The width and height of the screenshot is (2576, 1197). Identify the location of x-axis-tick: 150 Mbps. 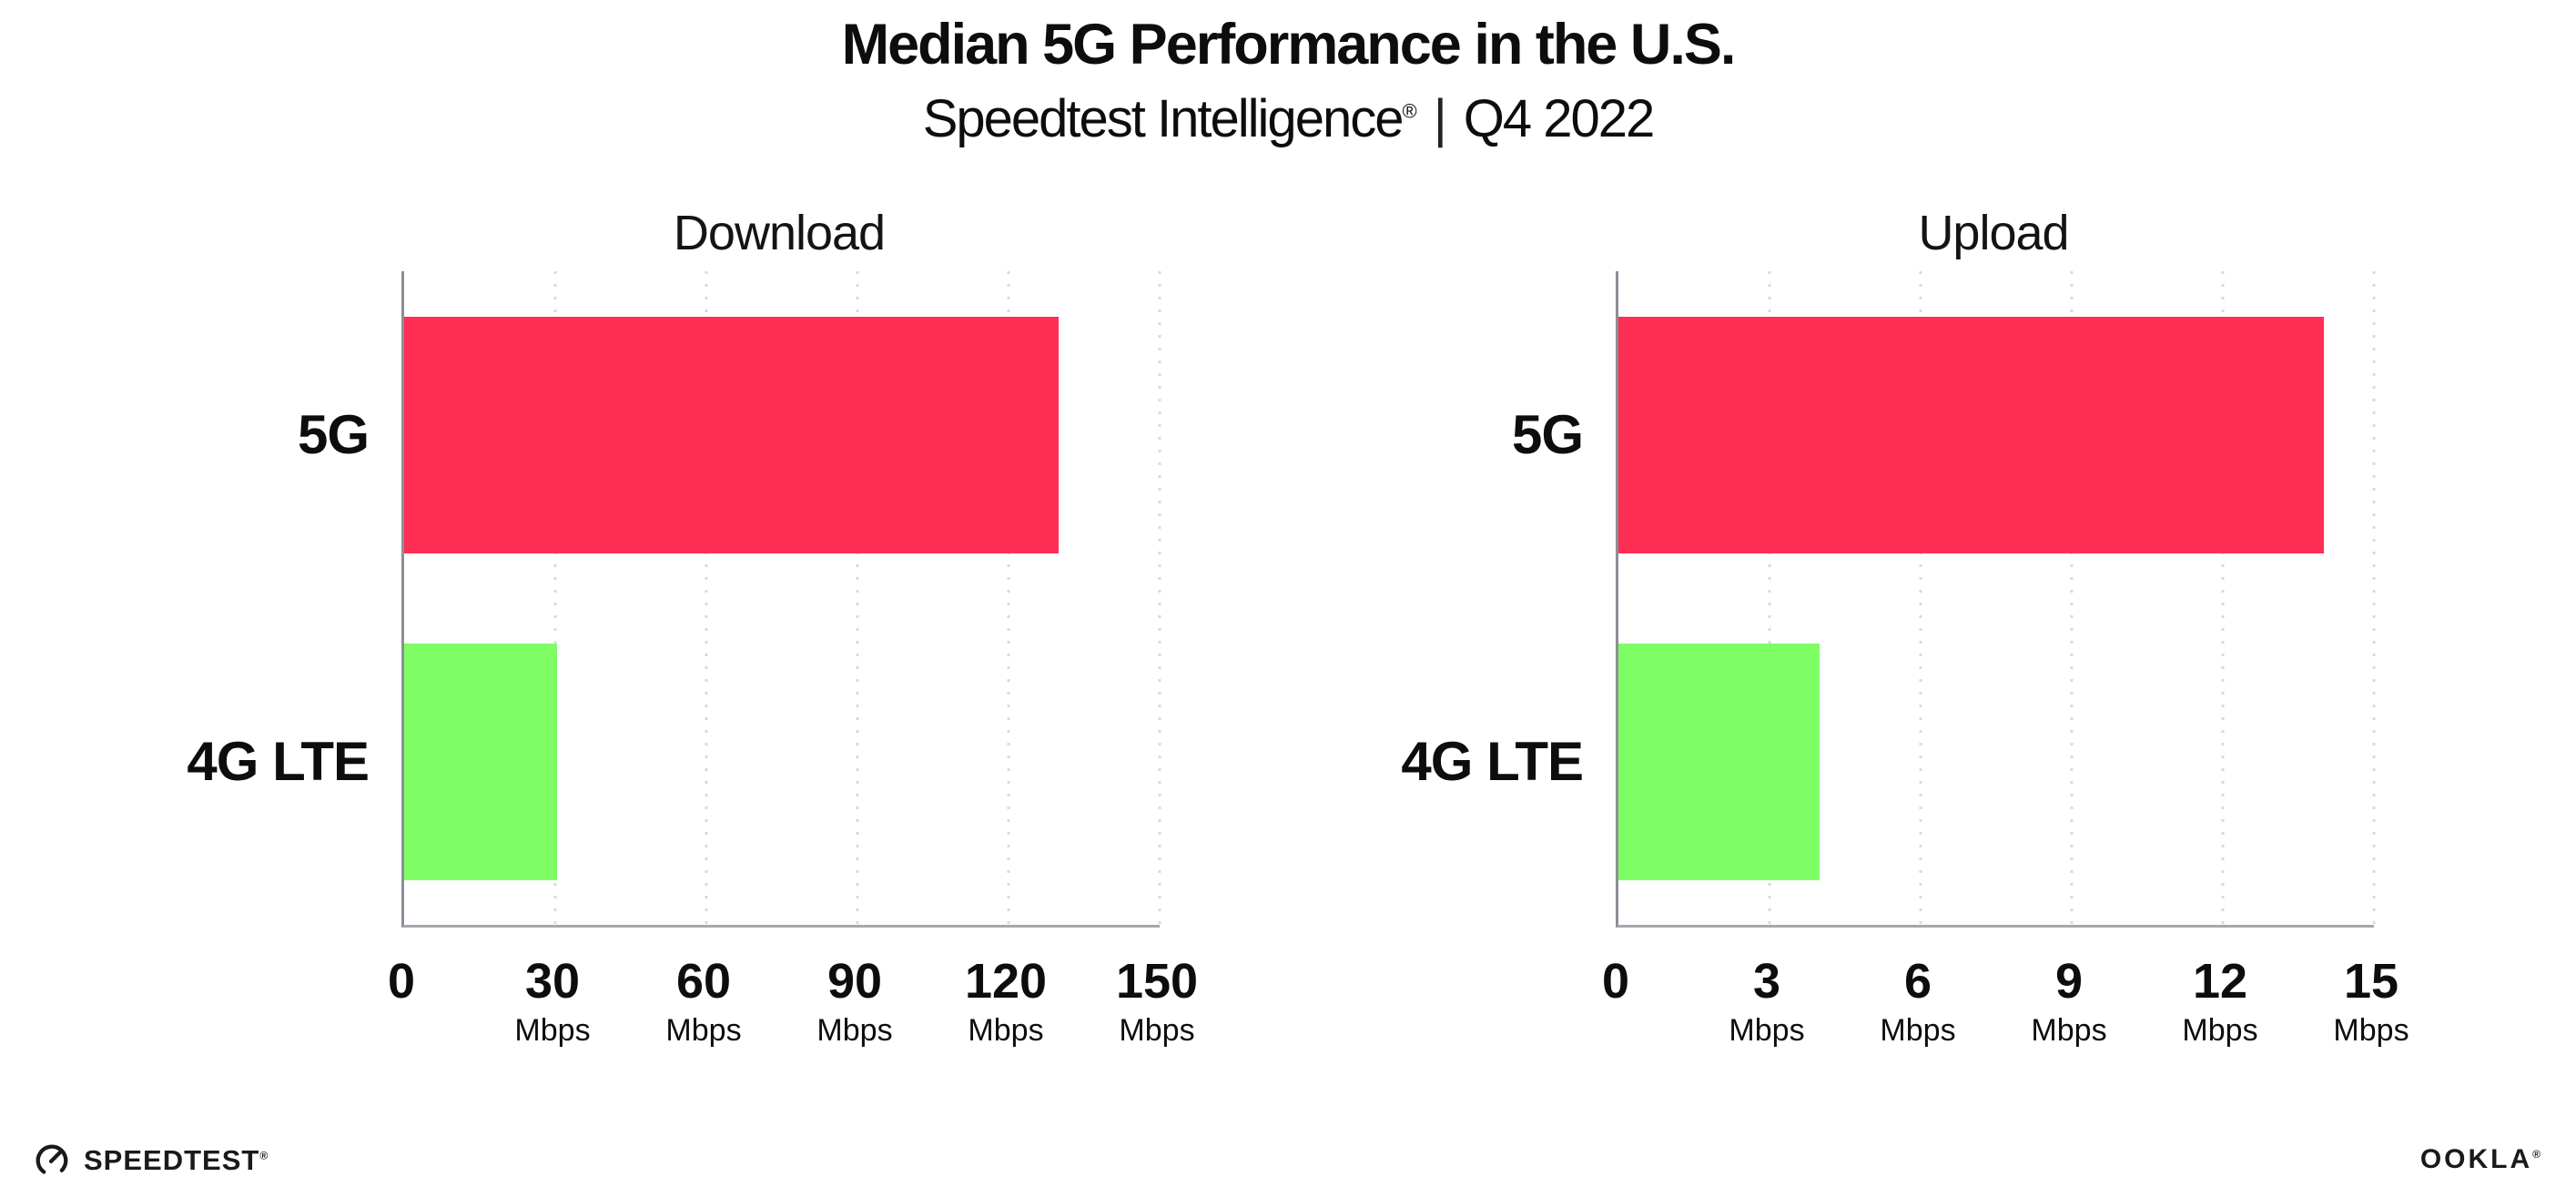
(1157, 1002).